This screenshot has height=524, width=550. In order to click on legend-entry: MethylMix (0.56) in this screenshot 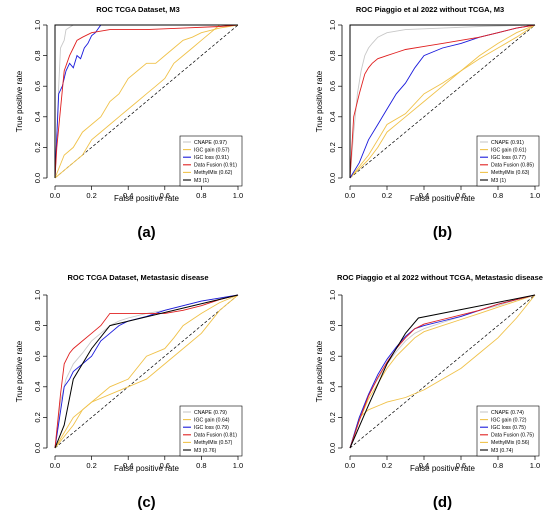, I will do `click(510, 443)`.